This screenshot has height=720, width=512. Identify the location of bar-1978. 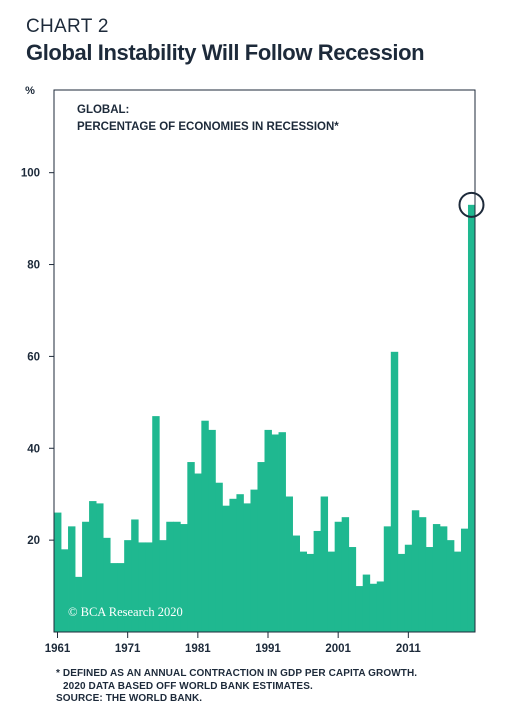
(177, 576).